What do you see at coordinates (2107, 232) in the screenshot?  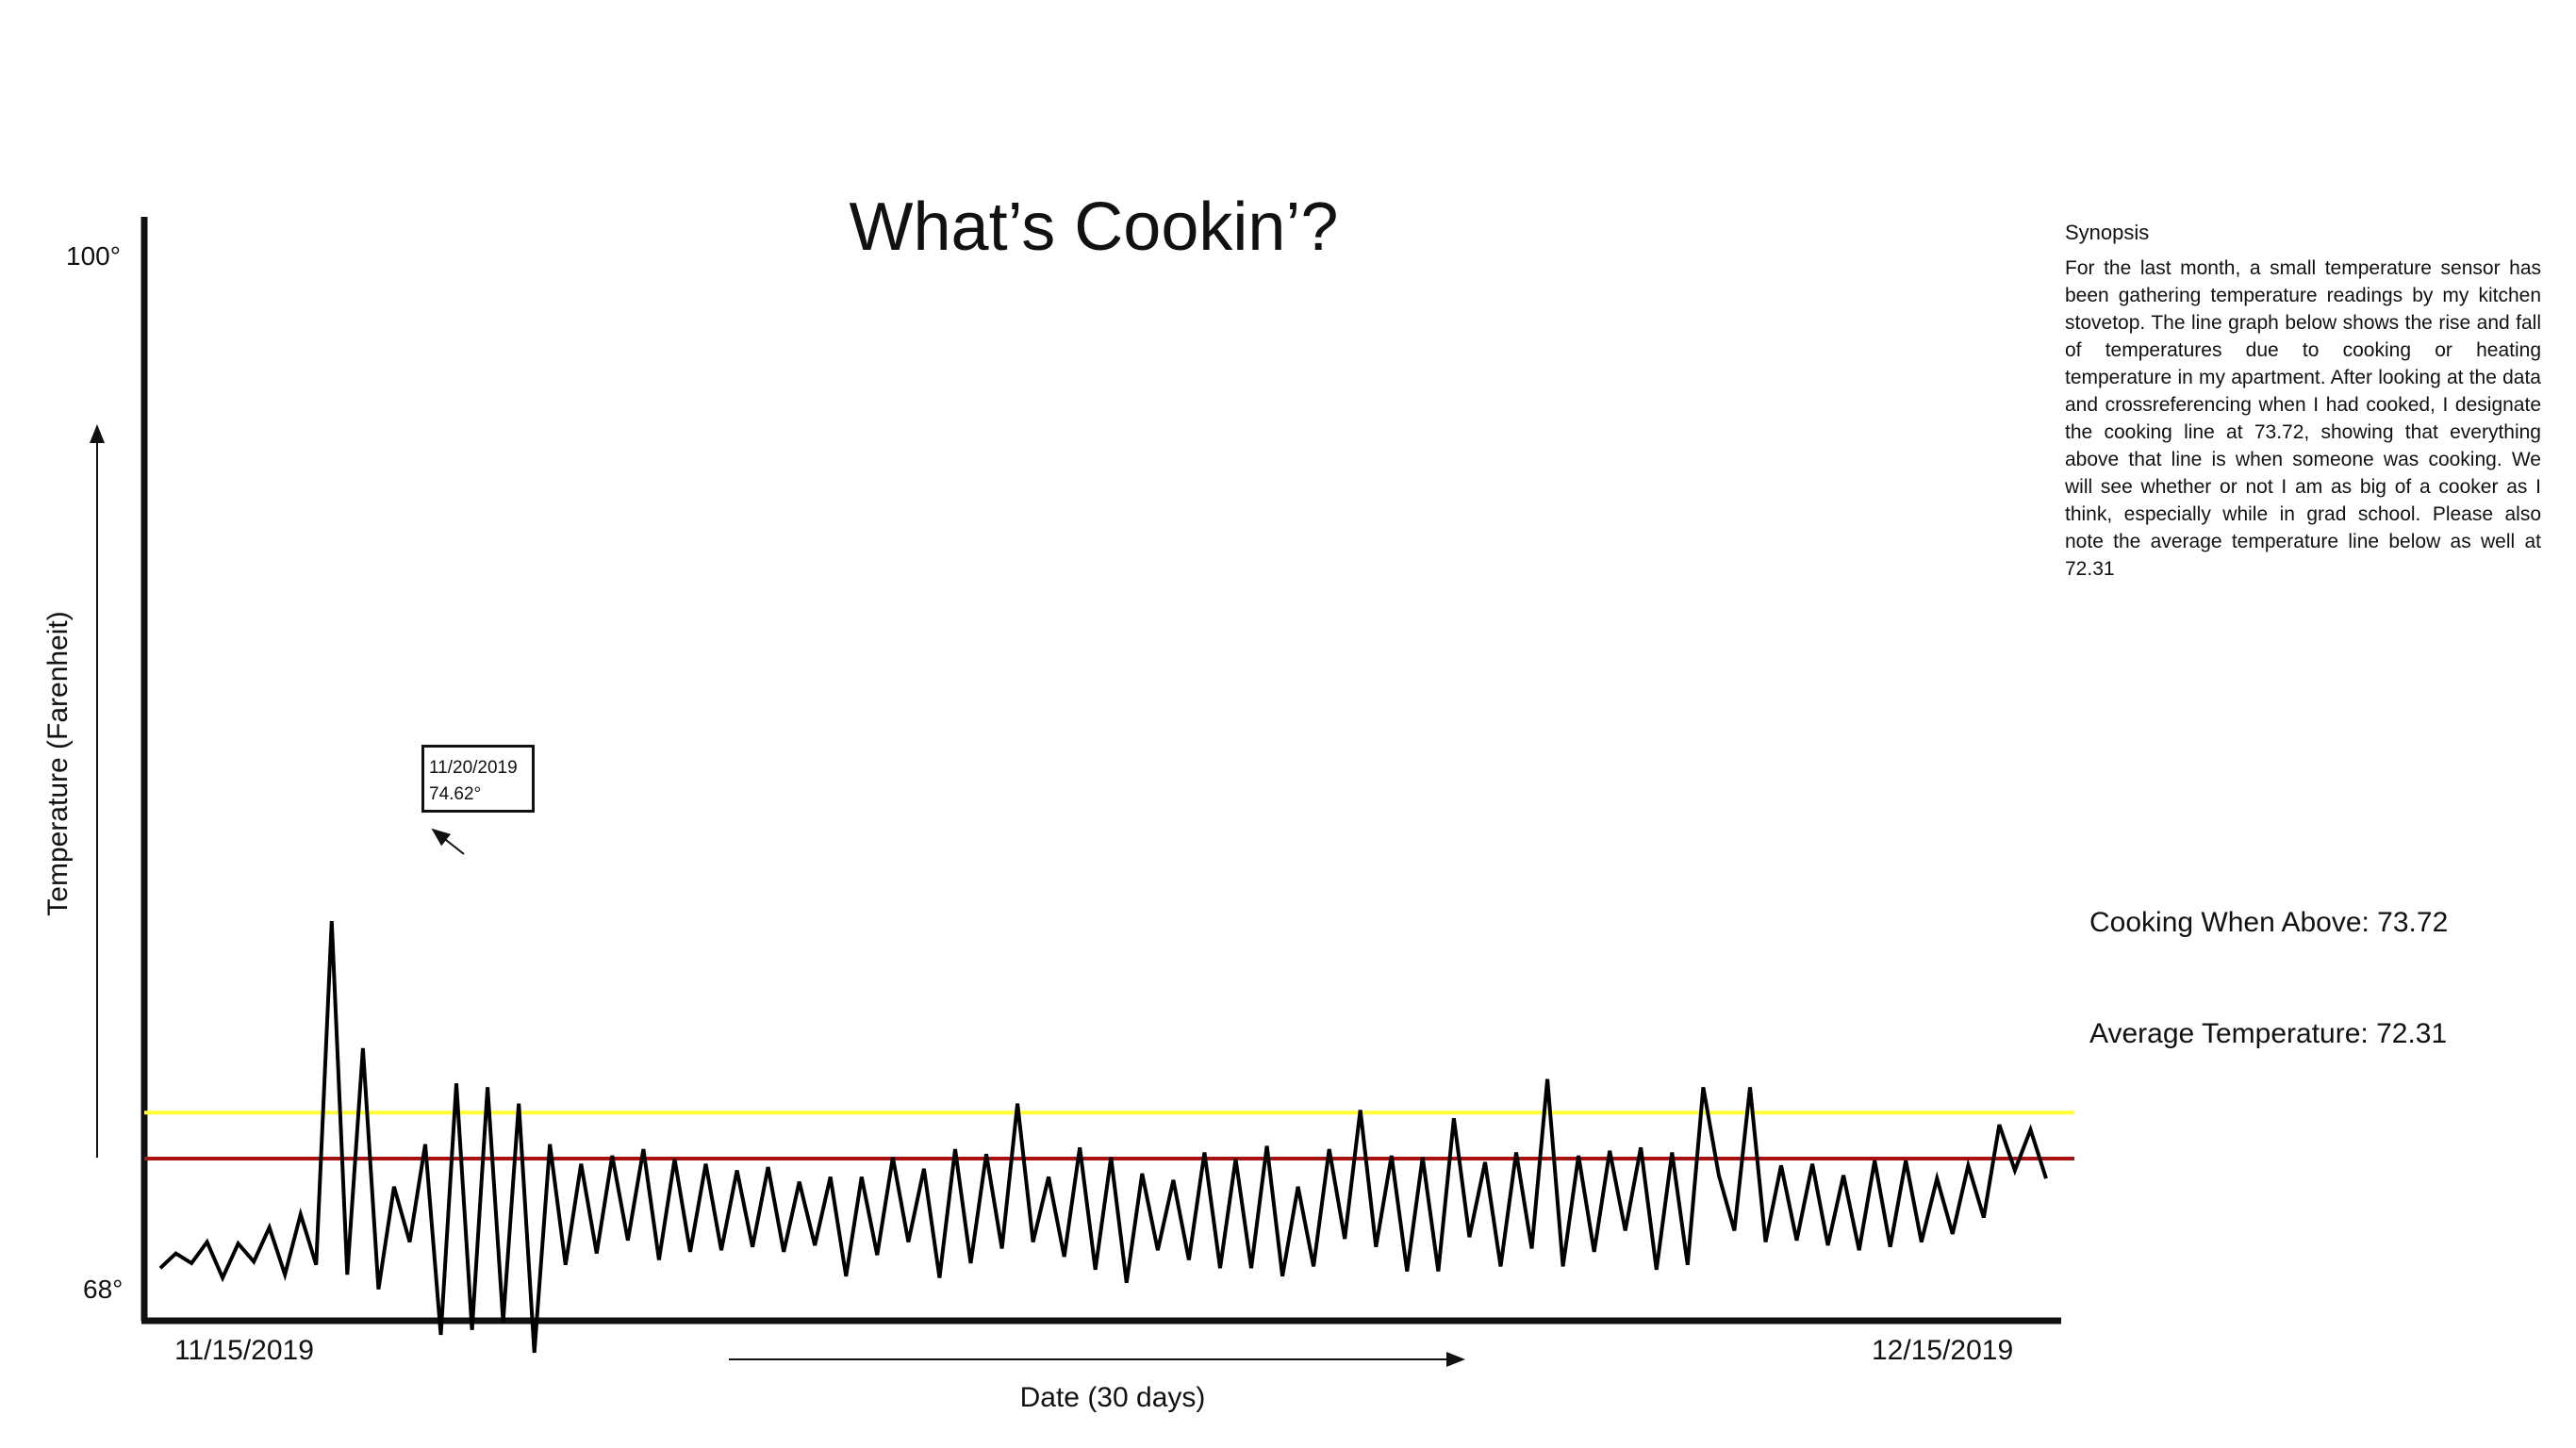 I see `synopsis-heading: Synopsis` at bounding box center [2107, 232].